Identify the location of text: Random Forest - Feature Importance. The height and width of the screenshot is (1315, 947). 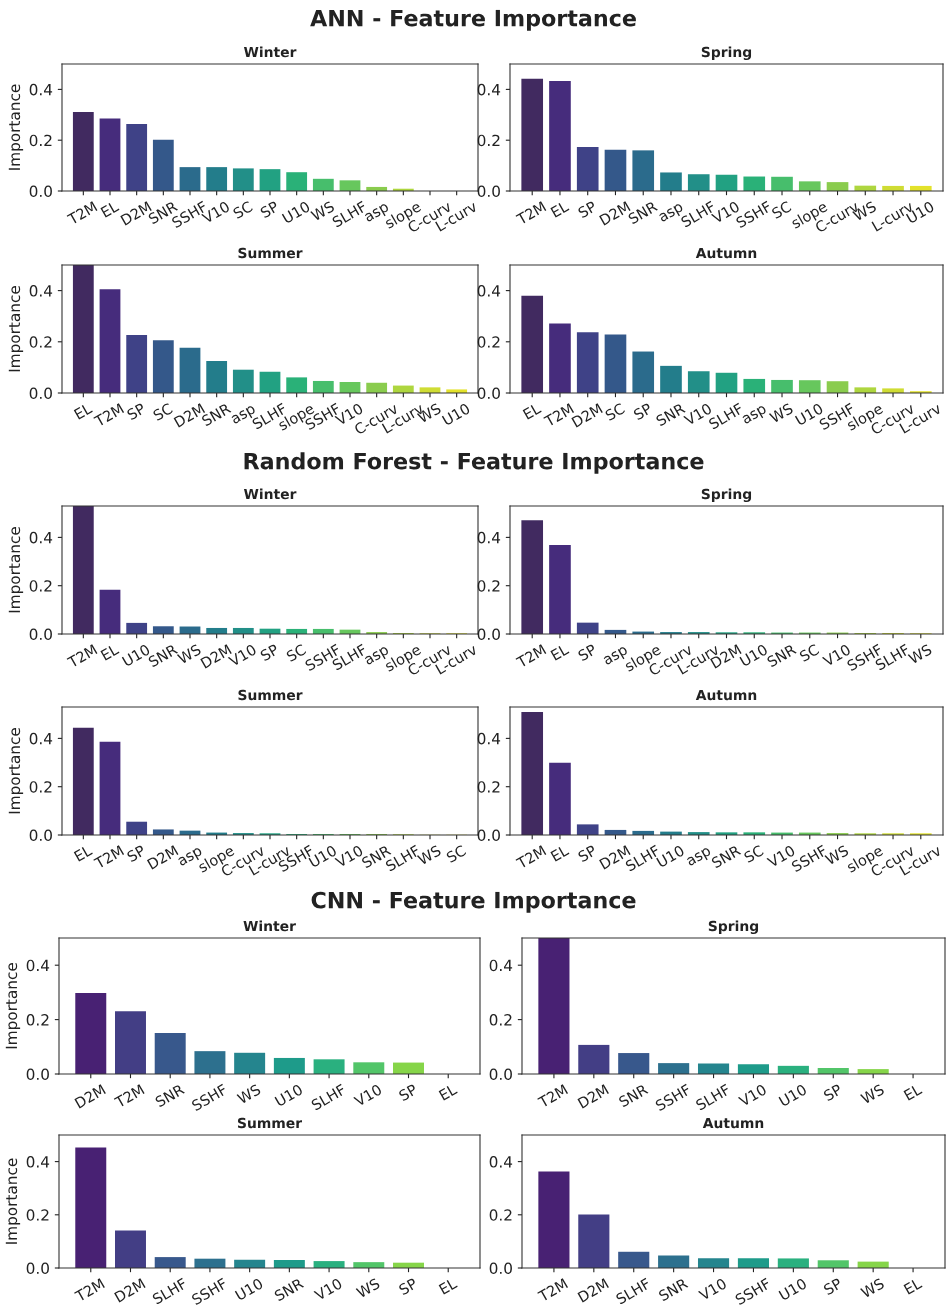
(474, 463).